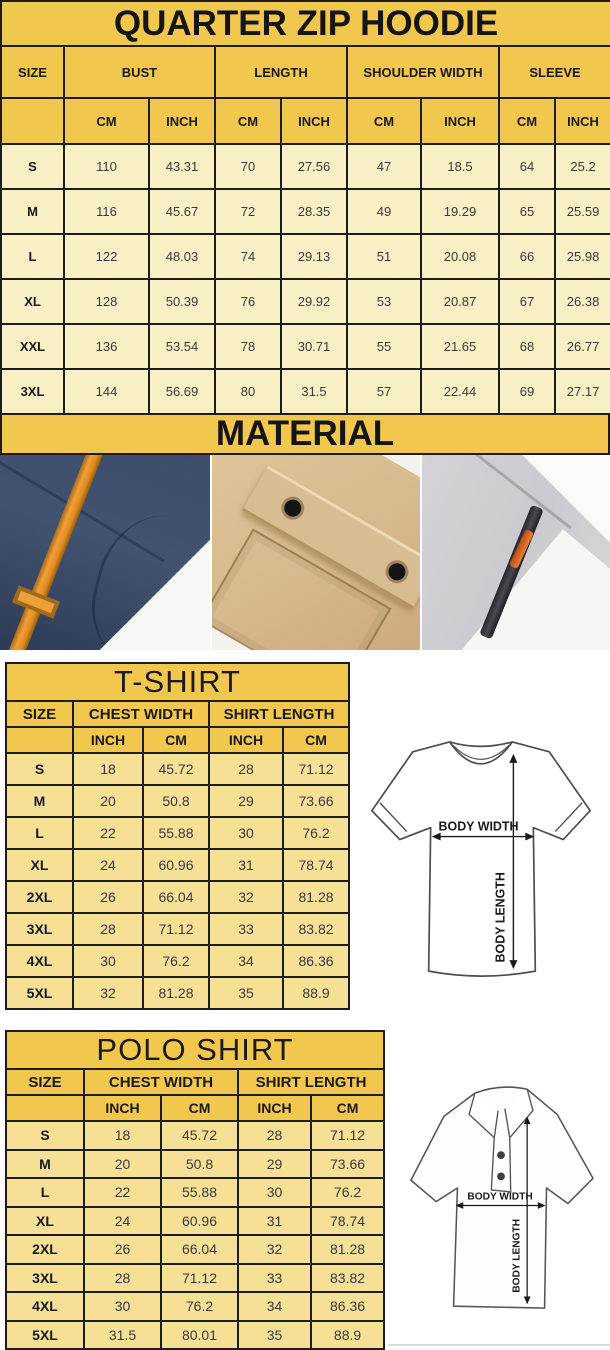  Describe the element at coordinates (177, 682) in the screenshot. I see `tshirt-table-title: T-SHIRT` at that location.